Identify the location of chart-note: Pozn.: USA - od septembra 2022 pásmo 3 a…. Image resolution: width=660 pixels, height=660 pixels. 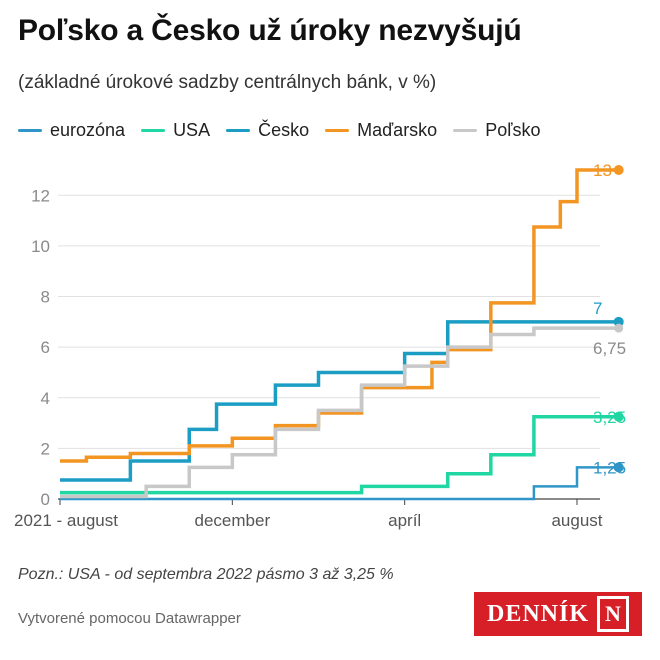
(206, 574).